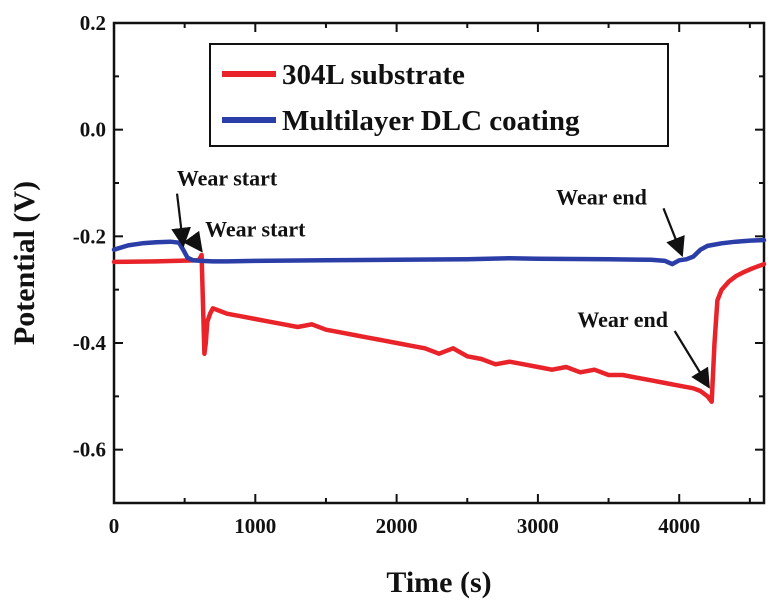 This screenshot has height=607, width=772. Describe the element at coordinates (93, 130) in the screenshot. I see `y-tick-label-1: 0.0` at that location.